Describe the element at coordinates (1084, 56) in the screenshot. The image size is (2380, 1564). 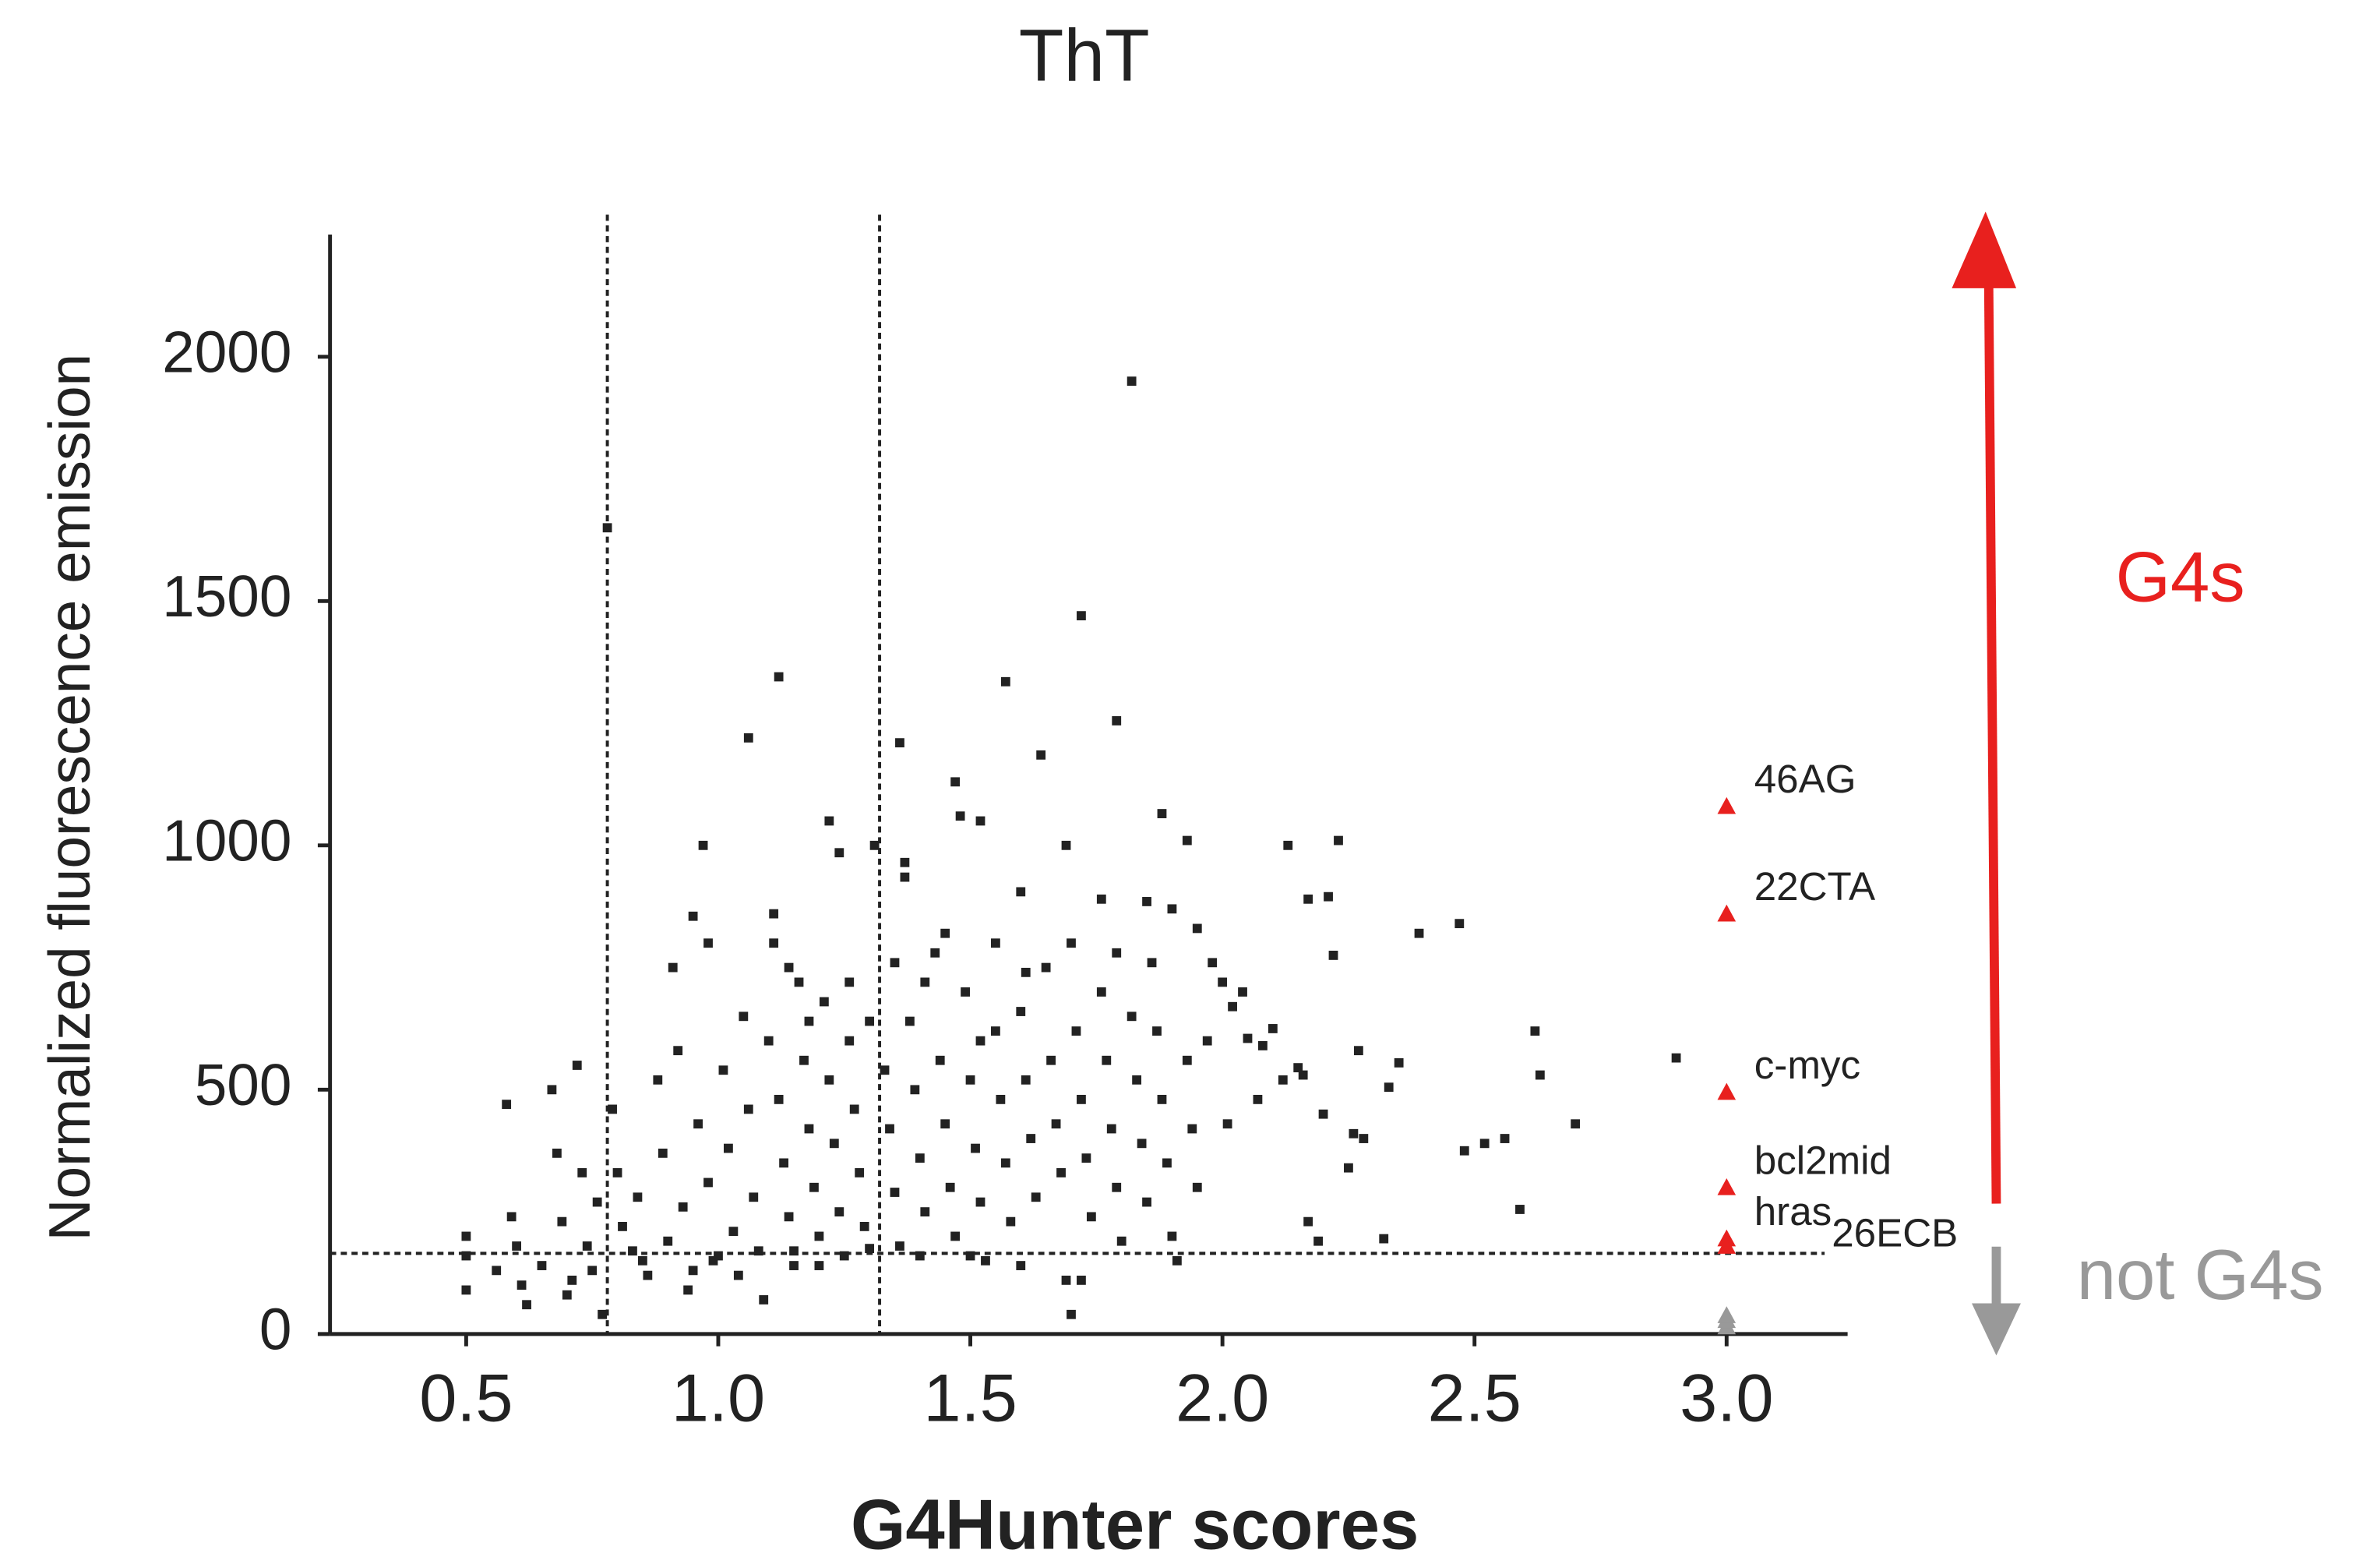
I see `chart-title: ThT` at that location.